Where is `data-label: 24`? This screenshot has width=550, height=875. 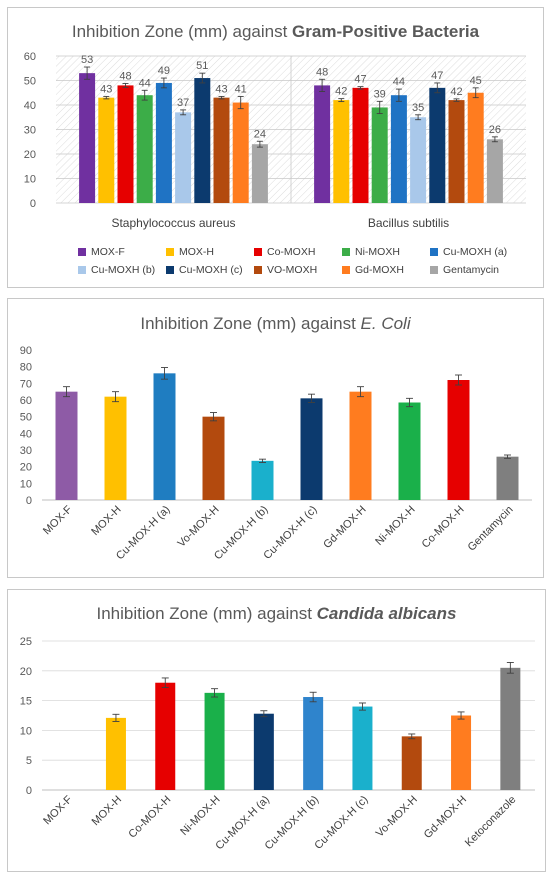 data-label: 24 is located at coordinates (260, 134).